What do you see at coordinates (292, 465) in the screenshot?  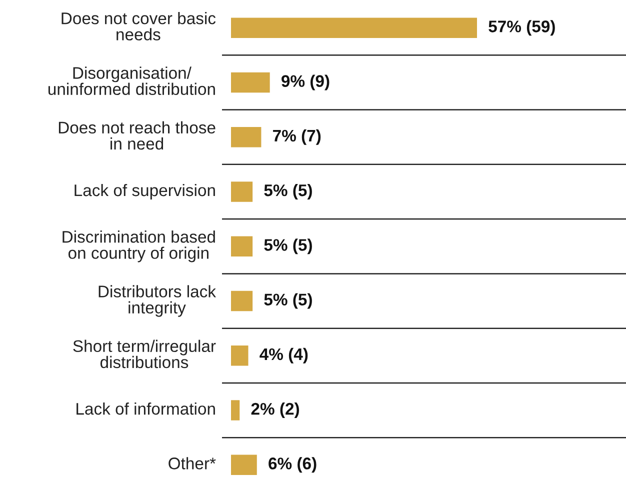 I see `data-label: 6% (6)` at bounding box center [292, 465].